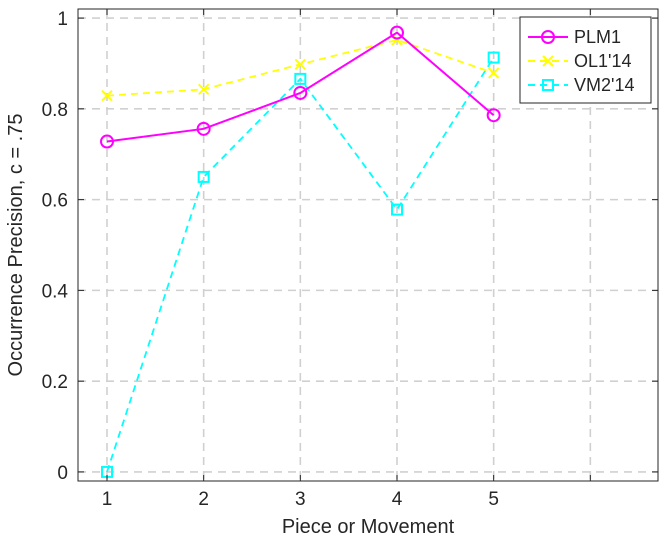 The image size is (665, 544). What do you see at coordinates (62, 473) in the screenshot?
I see `y-tick-label: 0` at bounding box center [62, 473].